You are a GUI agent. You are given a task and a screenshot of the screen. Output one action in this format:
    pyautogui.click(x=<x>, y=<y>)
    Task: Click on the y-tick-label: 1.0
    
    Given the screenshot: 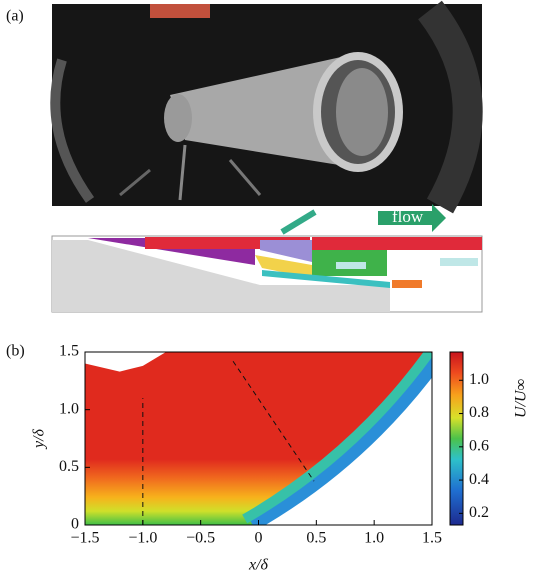 What is the action you would take?
    pyautogui.click(x=69, y=408)
    